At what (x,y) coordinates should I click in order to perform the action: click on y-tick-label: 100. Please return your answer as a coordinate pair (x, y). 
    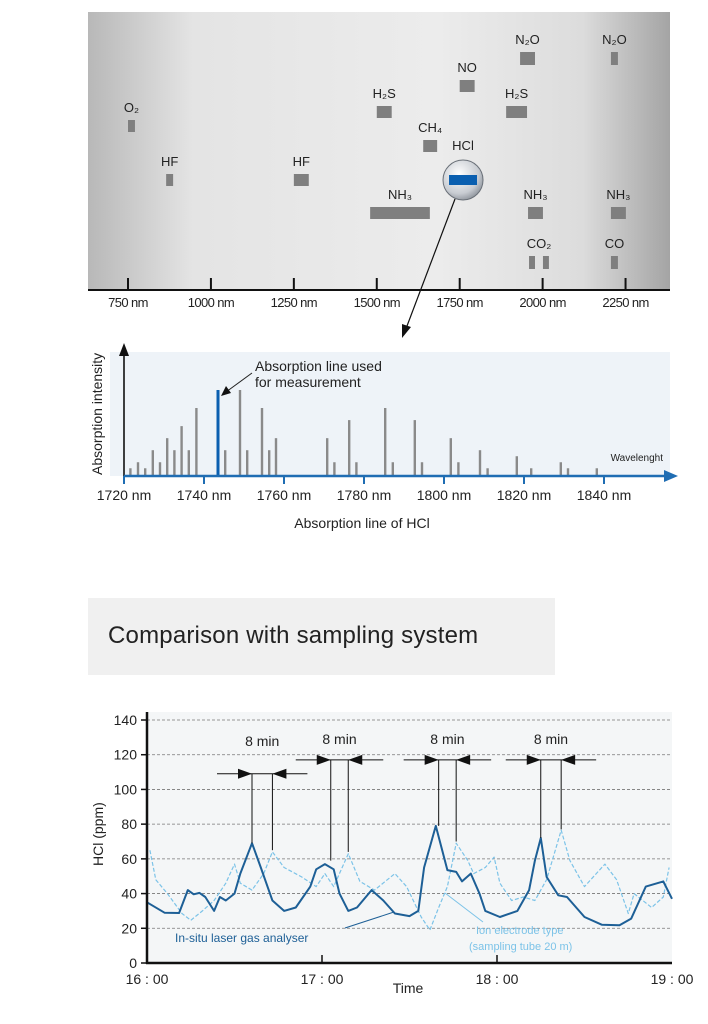
    Looking at the image, I should click on (126, 789).